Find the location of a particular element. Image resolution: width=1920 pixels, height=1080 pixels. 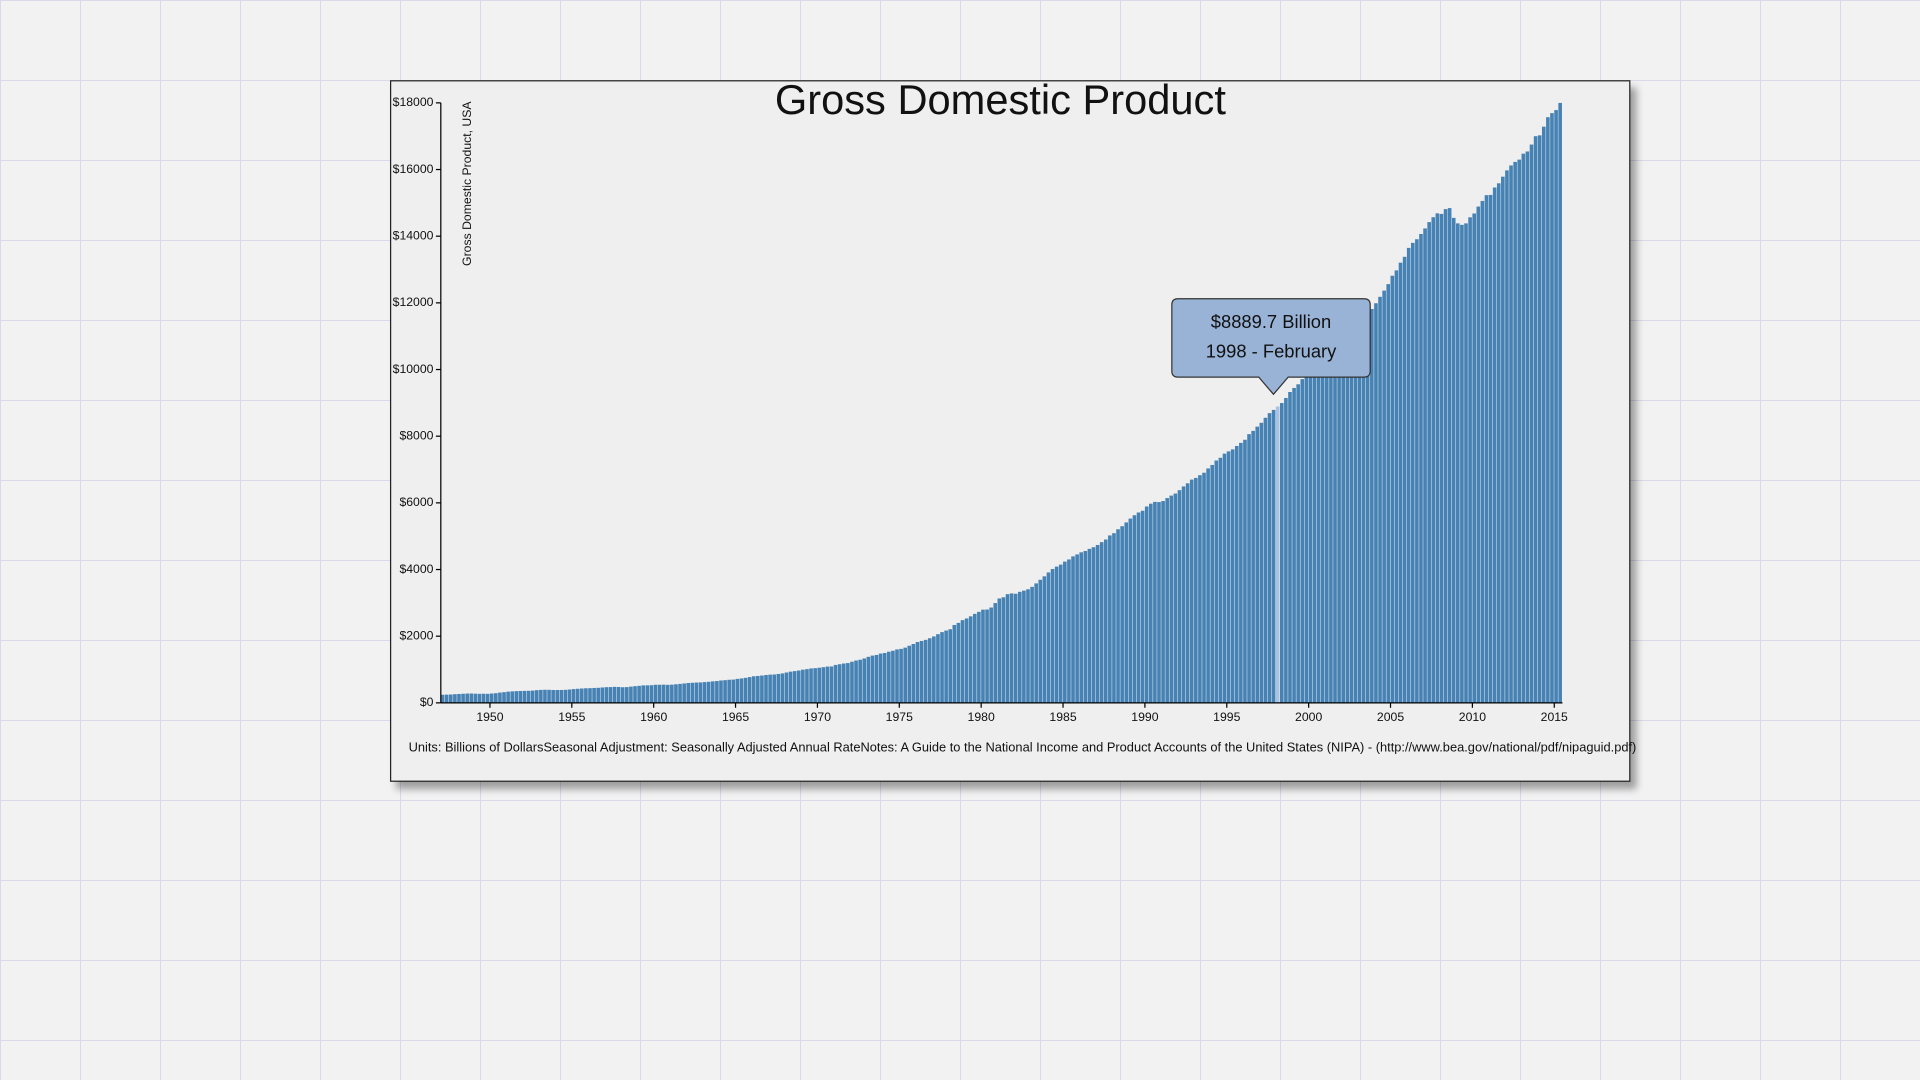

x-tick-label: 1960 is located at coordinates (653, 717).